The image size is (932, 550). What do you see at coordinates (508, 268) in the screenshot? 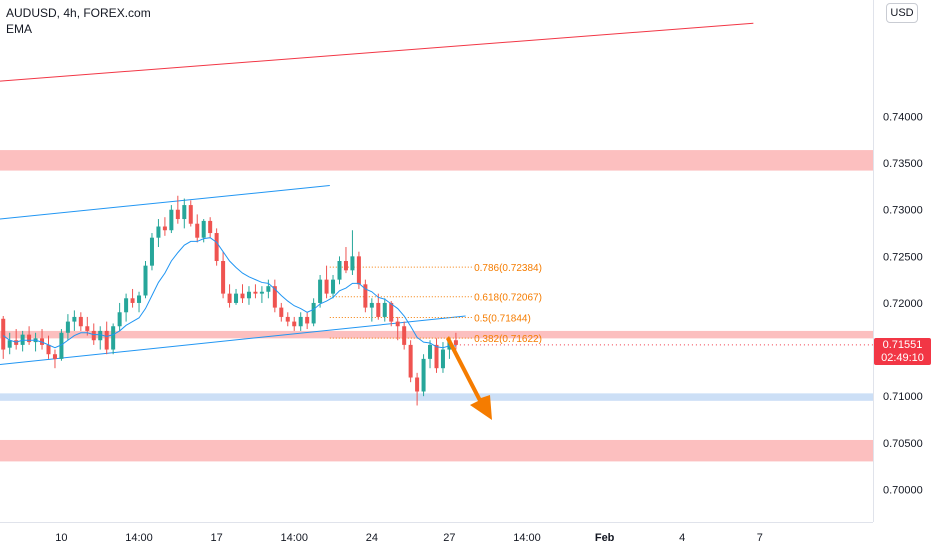
I see `fib-label: 0.786(0.72384)` at bounding box center [508, 268].